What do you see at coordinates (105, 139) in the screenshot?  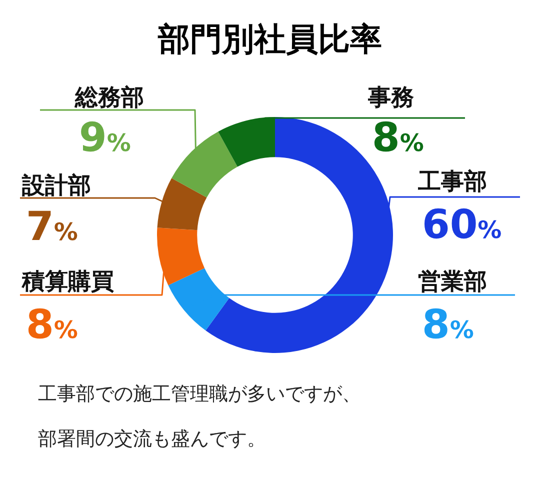 I see `data-label: 9%` at bounding box center [105, 139].